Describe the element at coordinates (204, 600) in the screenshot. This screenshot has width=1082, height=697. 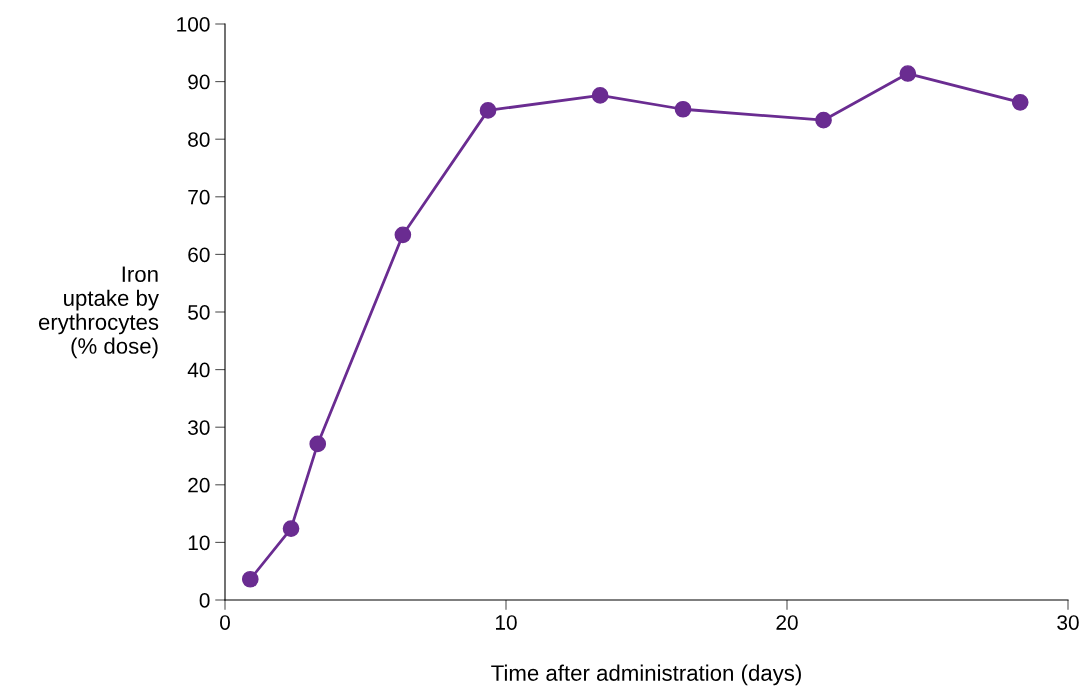
I see `y-tick-label: 0` at that location.